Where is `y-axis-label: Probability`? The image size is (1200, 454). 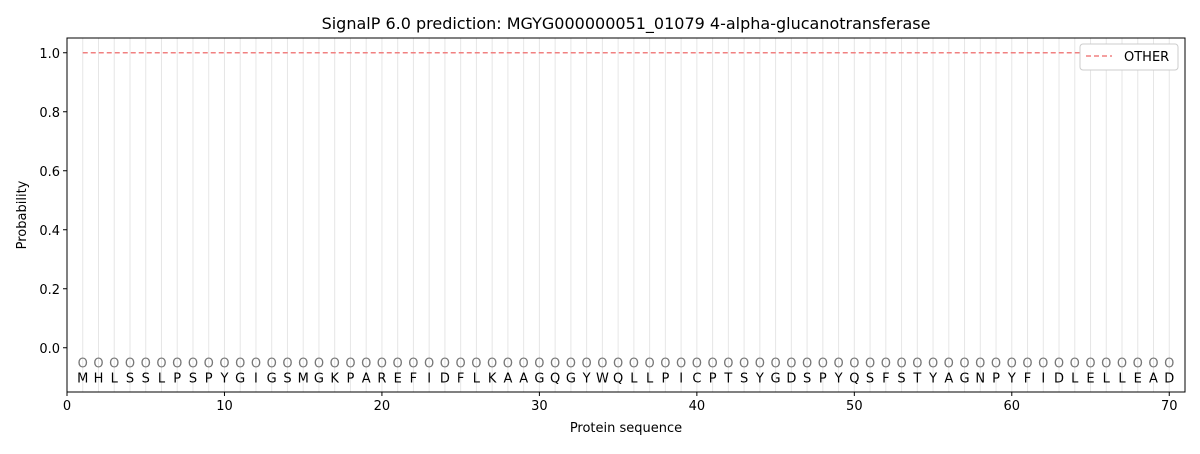 y-axis-label: Probability is located at coordinates (22, 214).